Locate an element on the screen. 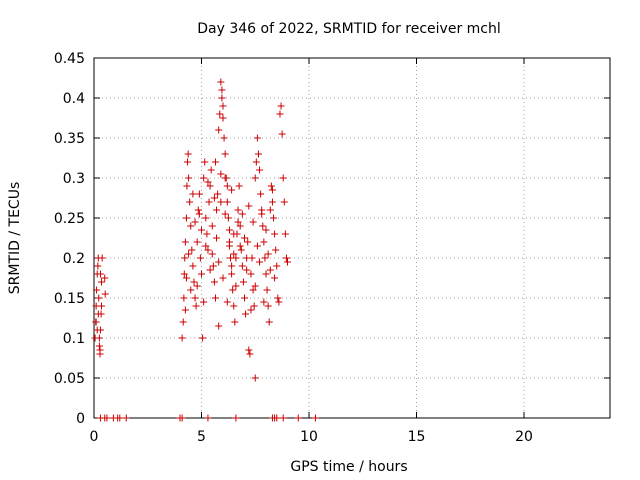 This screenshot has height=480, width=640. x-tick-label: 10 is located at coordinates (309, 437).